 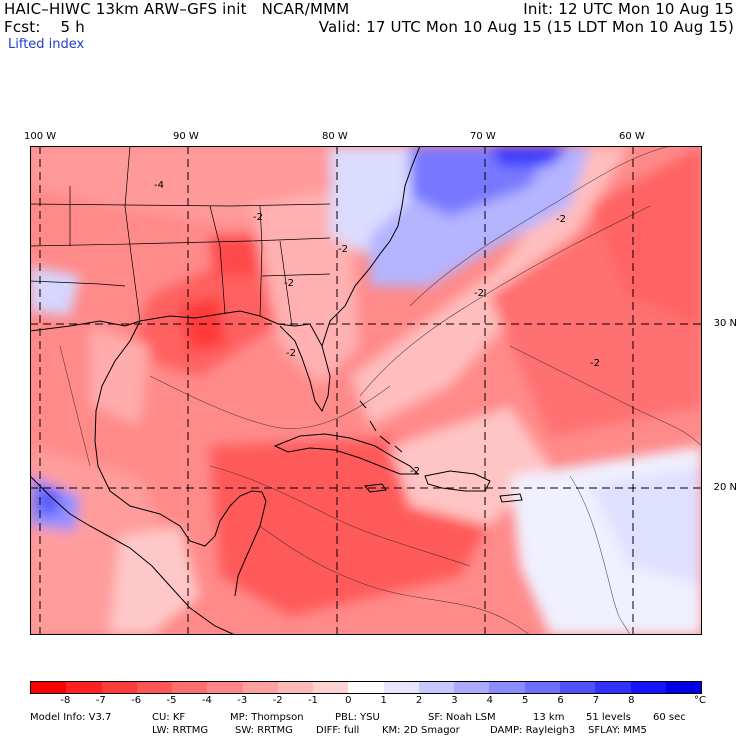 I want to click on colorbar-tick-label: 8, so click(x=631, y=700).